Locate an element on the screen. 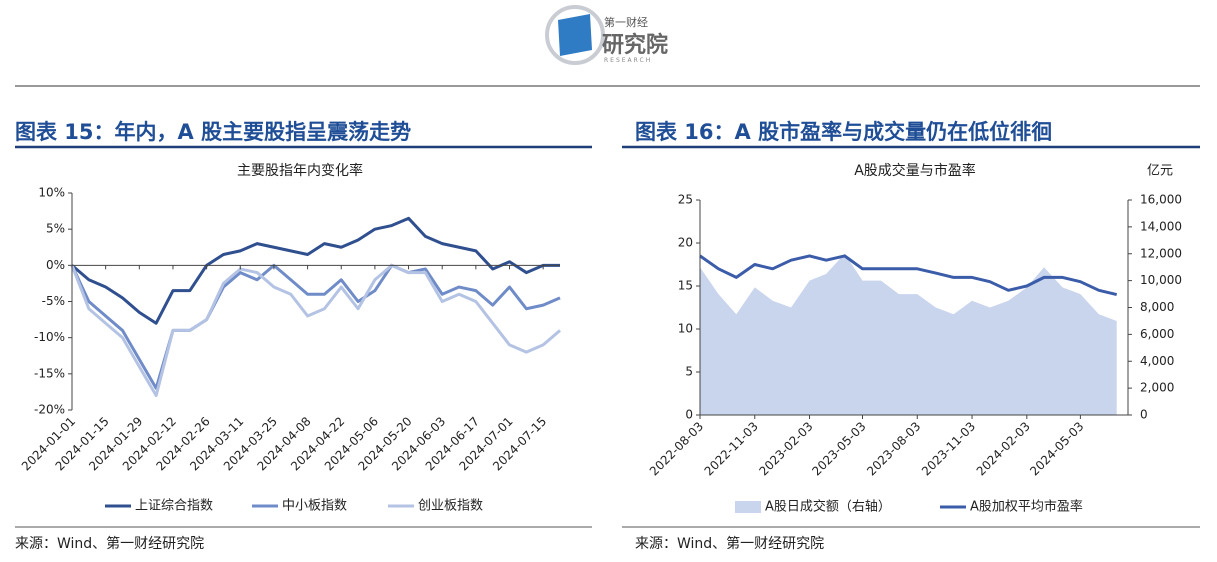 The width and height of the screenshot is (1217, 562). x-tick-label: 2024-05-03 is located at coordinates (1056, 448).